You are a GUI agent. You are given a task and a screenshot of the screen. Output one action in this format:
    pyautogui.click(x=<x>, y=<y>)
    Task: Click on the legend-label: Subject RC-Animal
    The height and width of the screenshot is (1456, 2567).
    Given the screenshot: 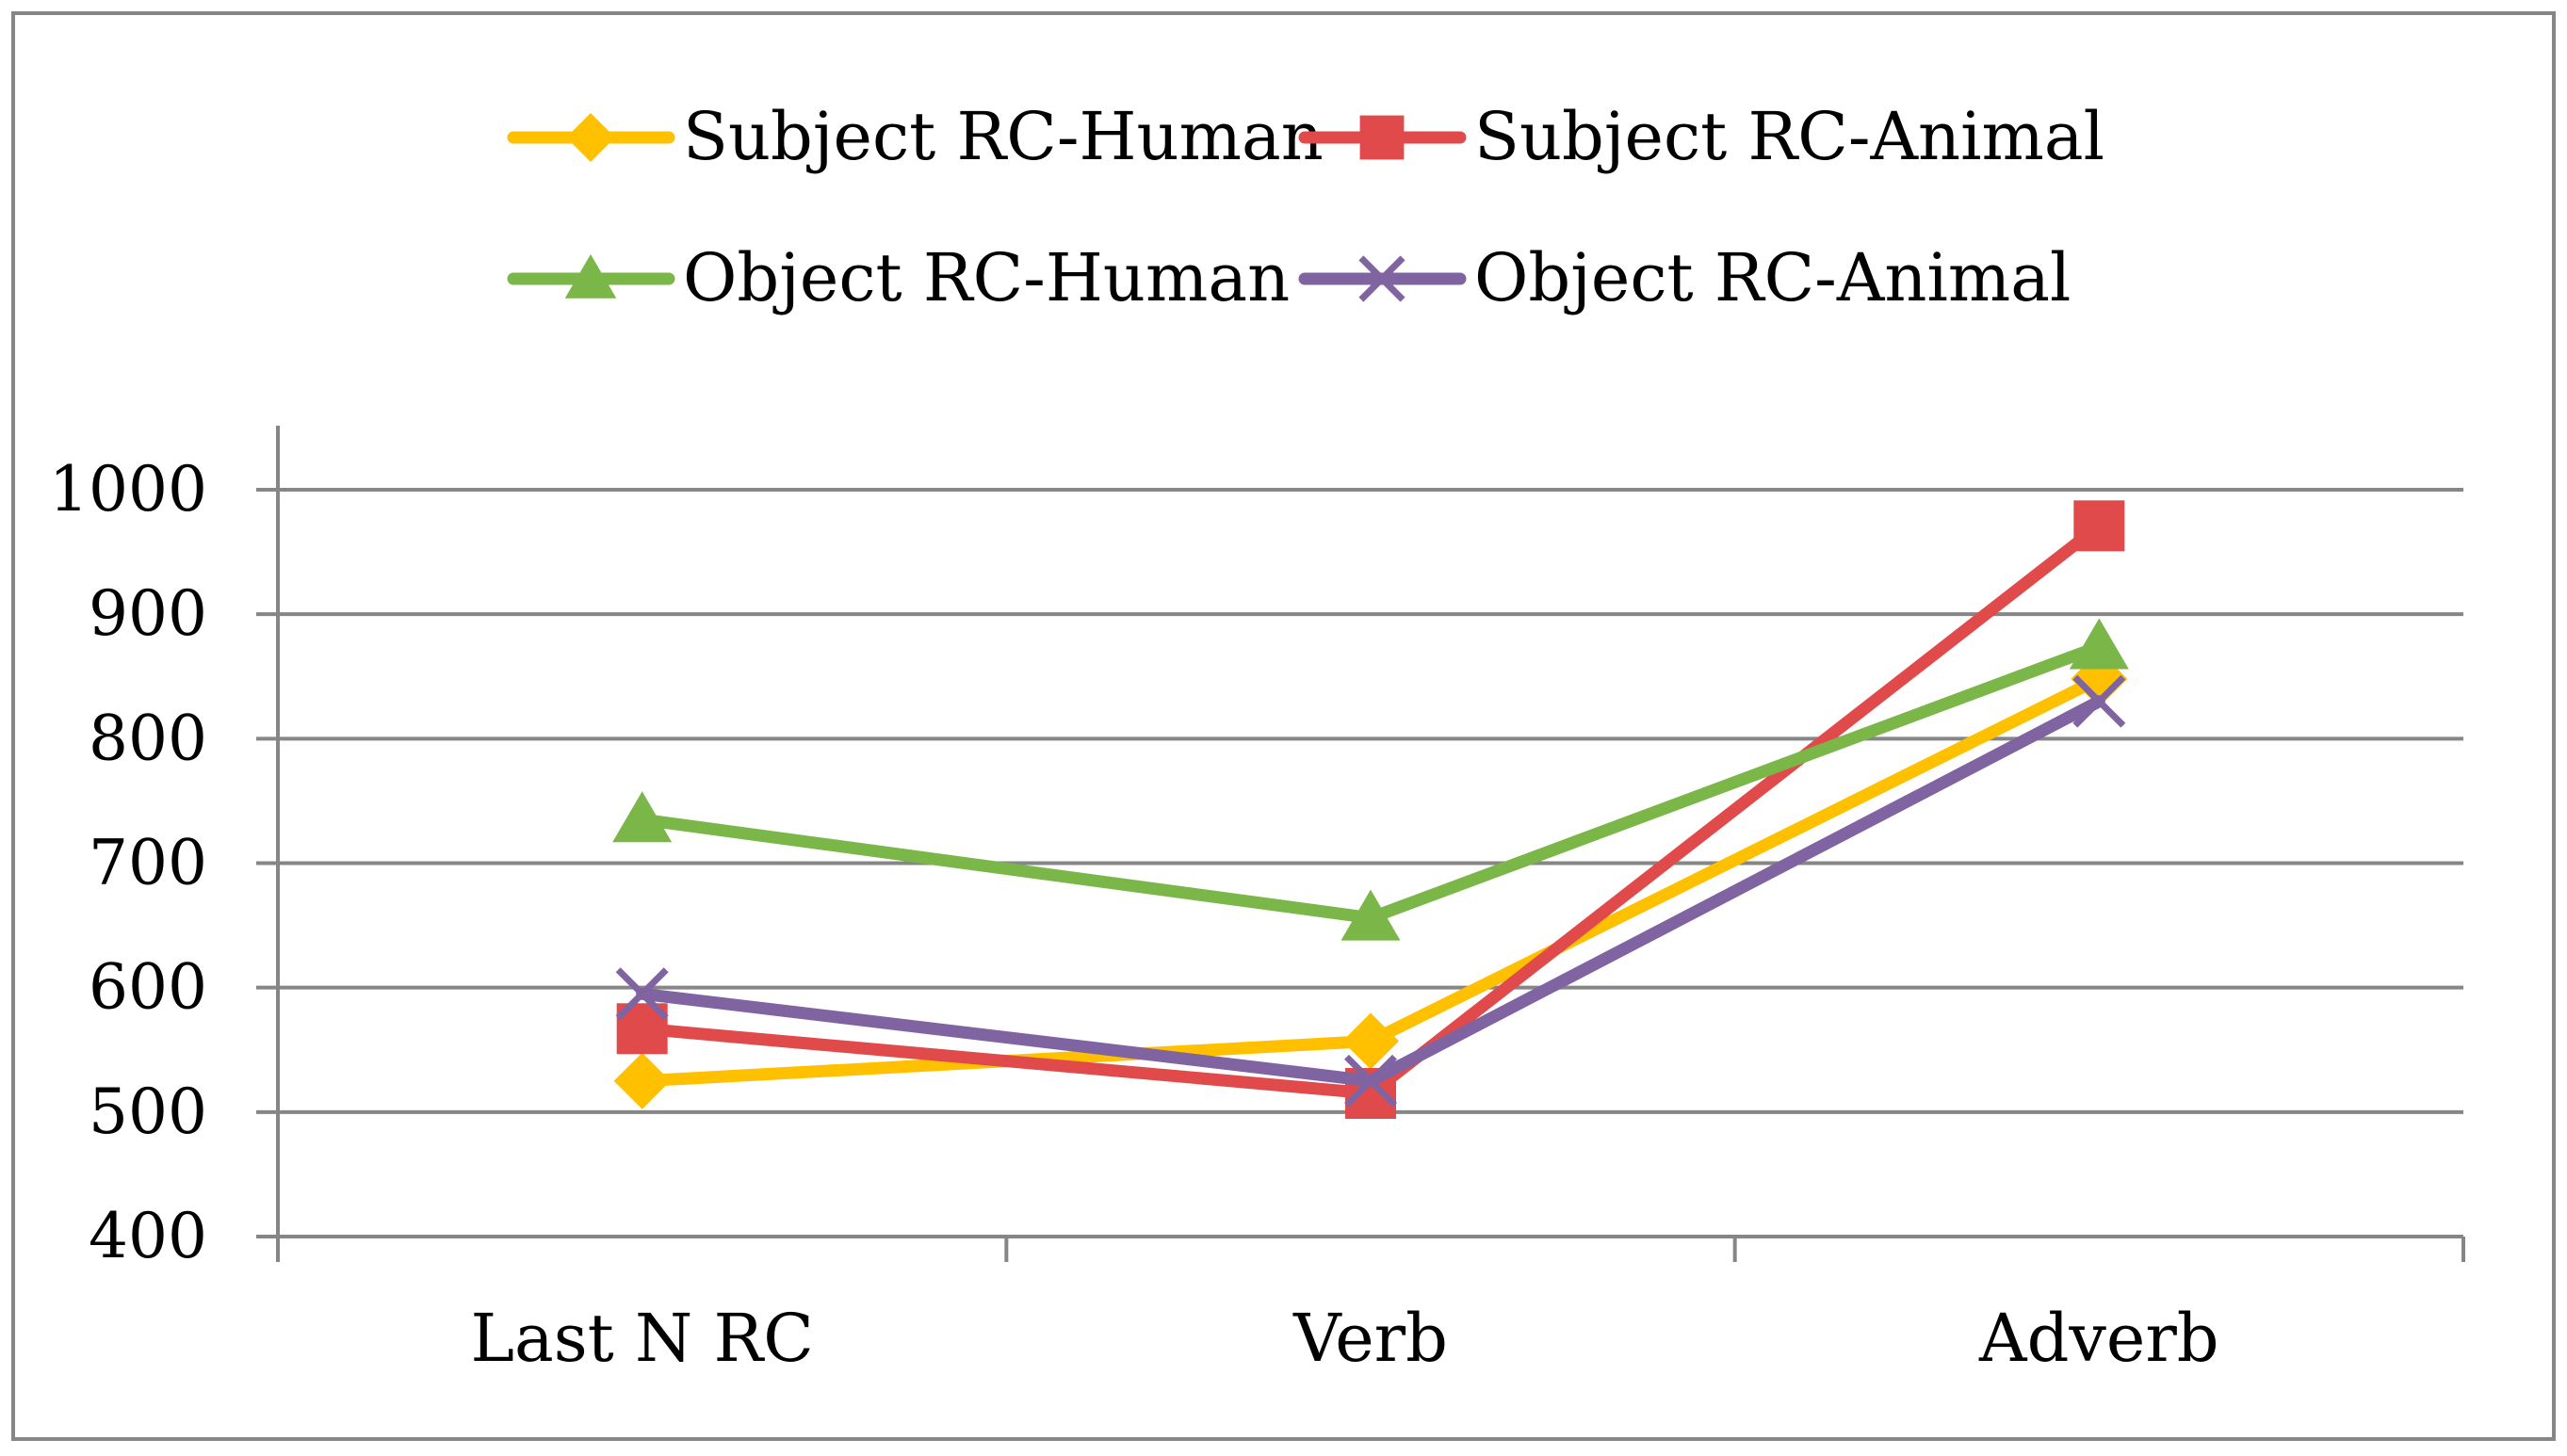 What is the action you would take?
    pyautogui.click(x=1789, y=136)
    